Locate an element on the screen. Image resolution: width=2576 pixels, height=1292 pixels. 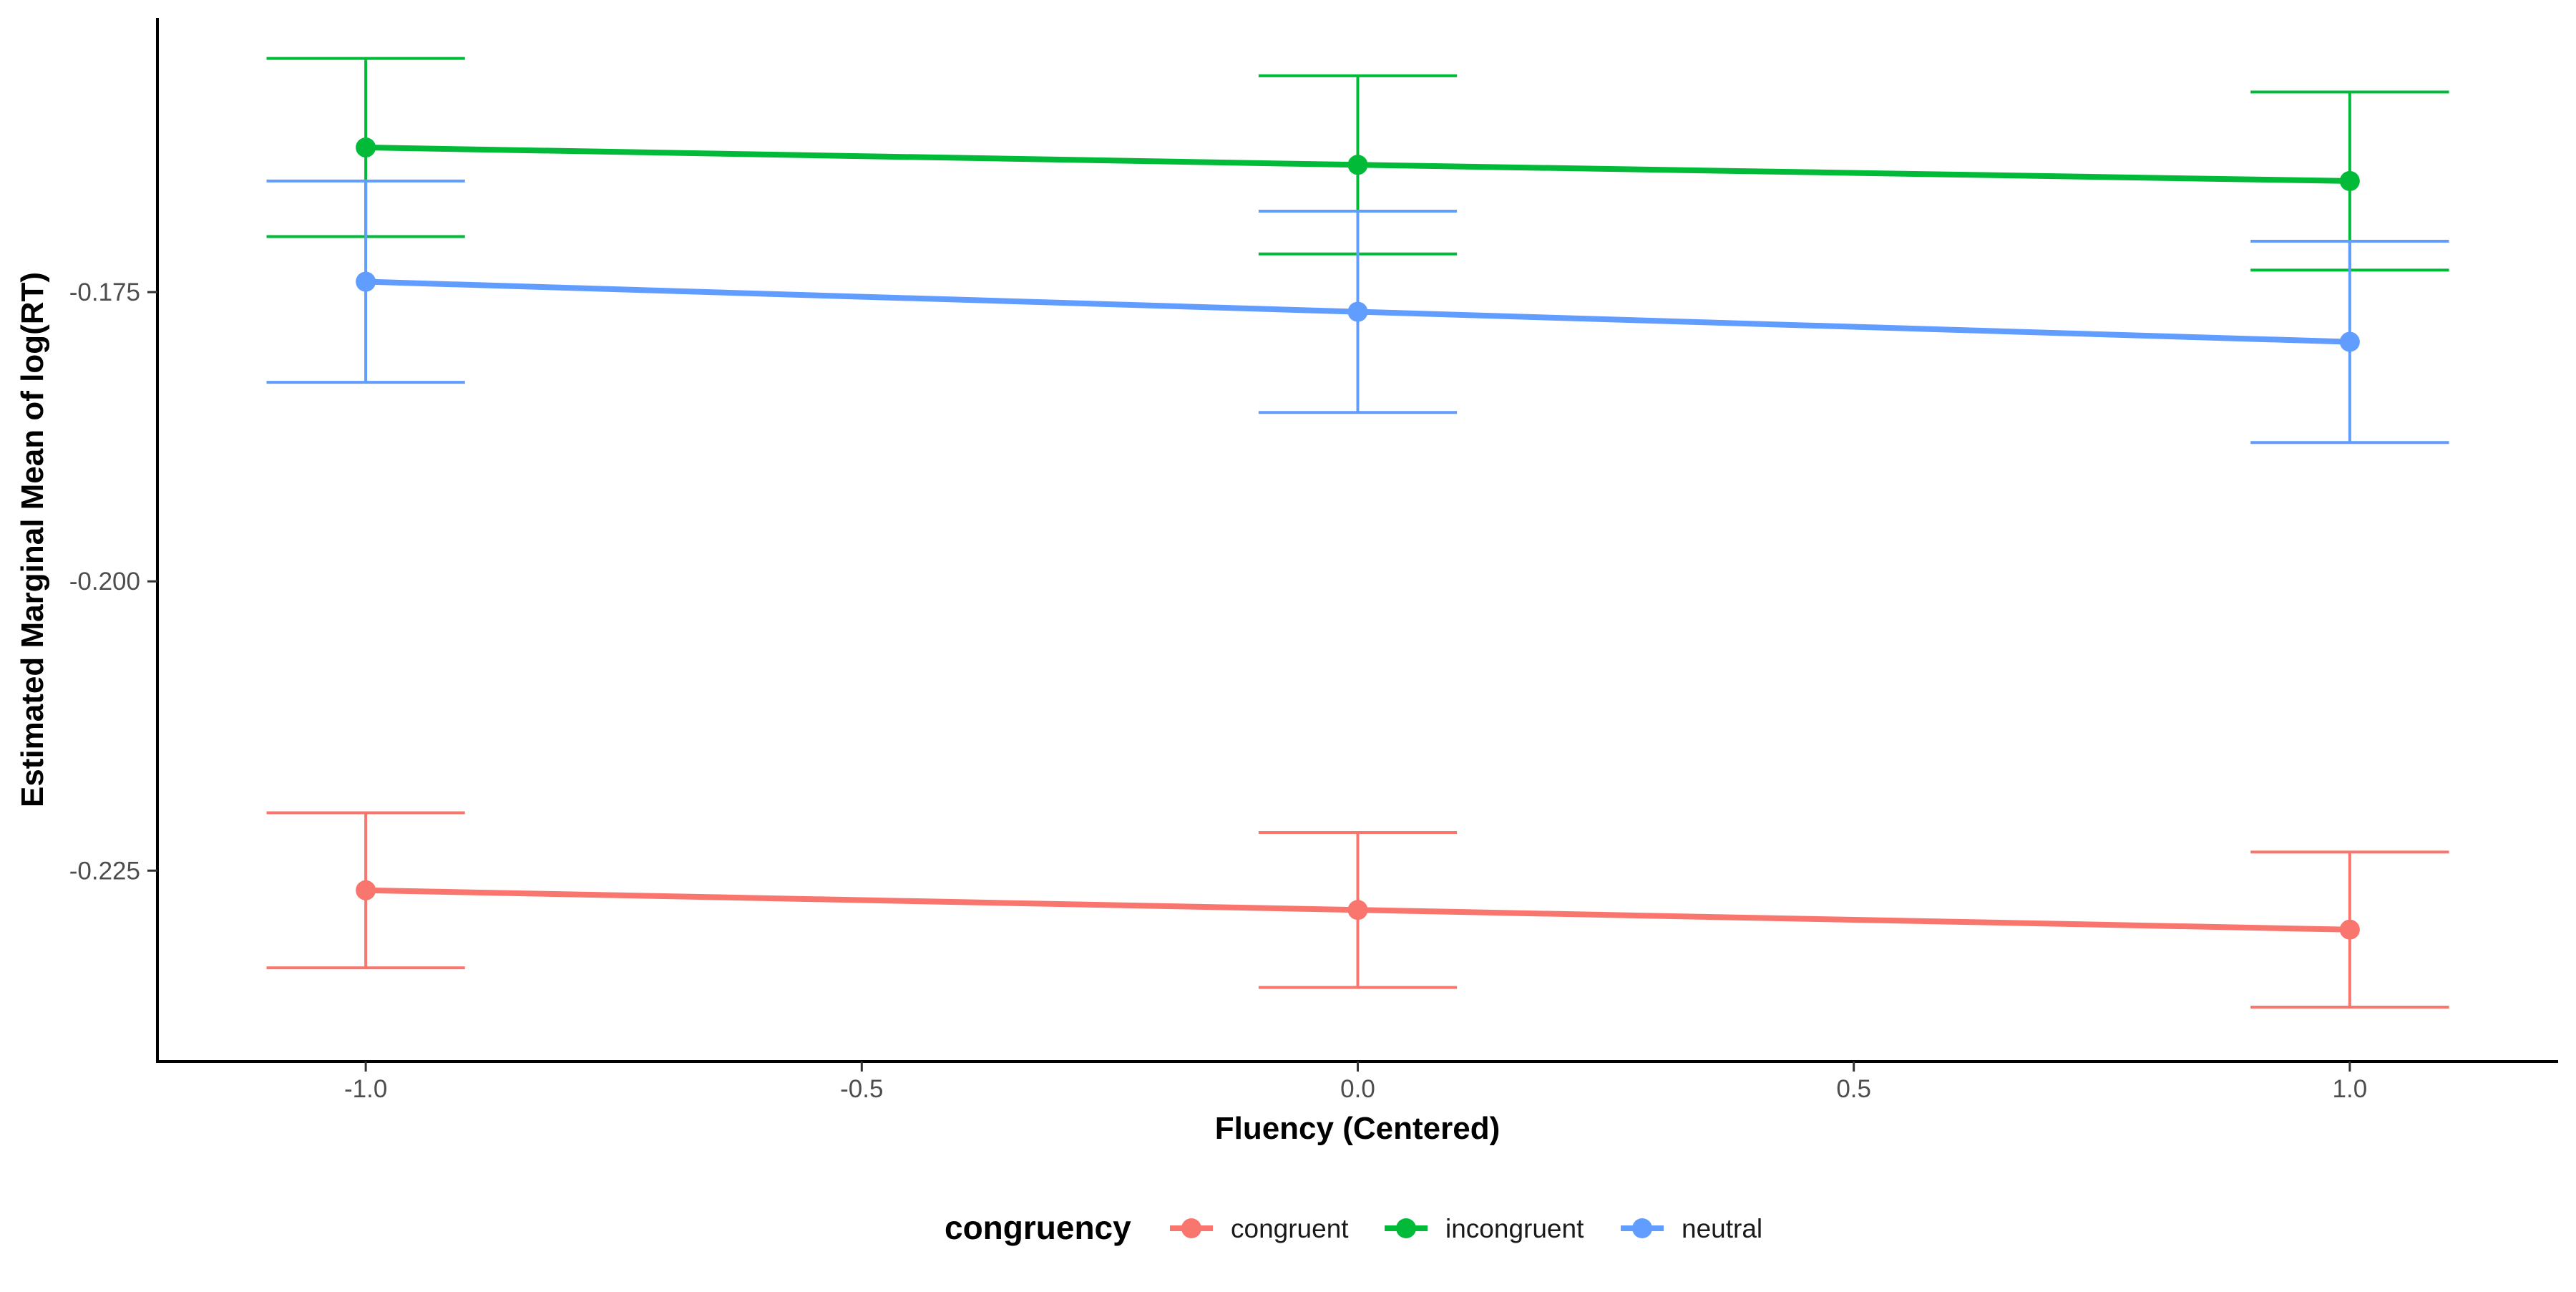
y-tick-label: -0.175 is located at coordinates (104, 292).